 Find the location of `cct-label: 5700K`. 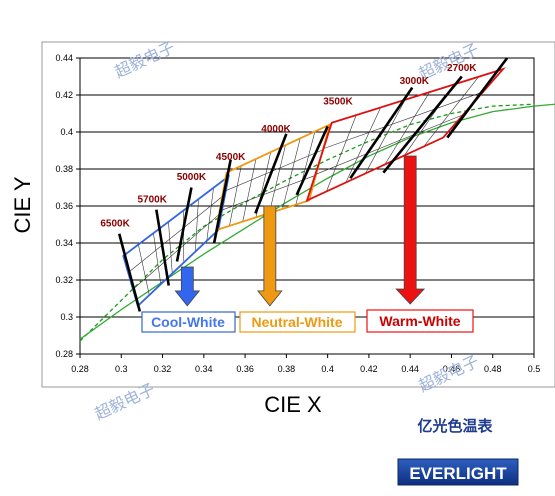

cct-label: 5700K is located at coordinates (152, 199).